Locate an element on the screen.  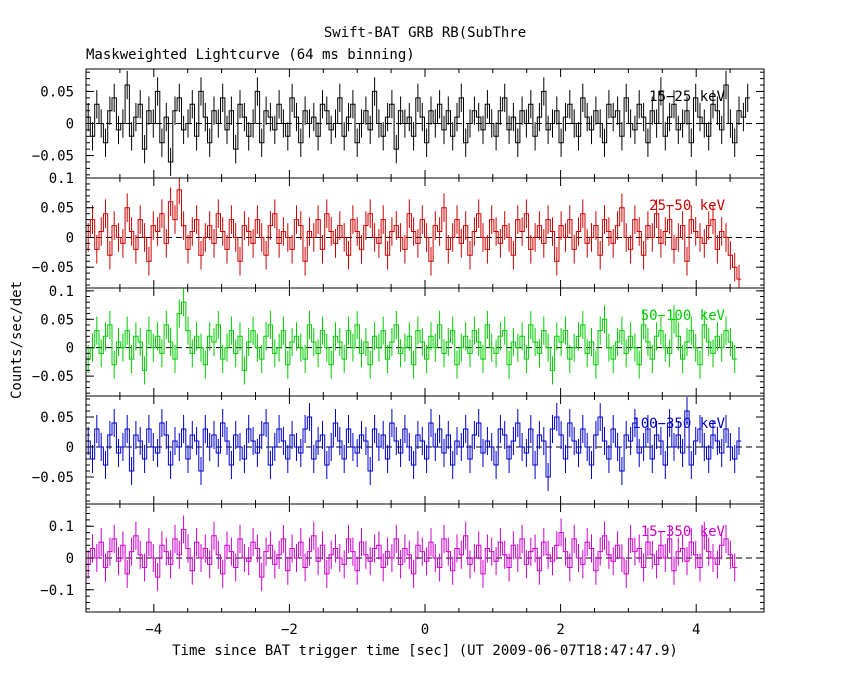
panel: −0.05 0 0.05 0.1 50−100 keV is located at coordinates (398, 340).